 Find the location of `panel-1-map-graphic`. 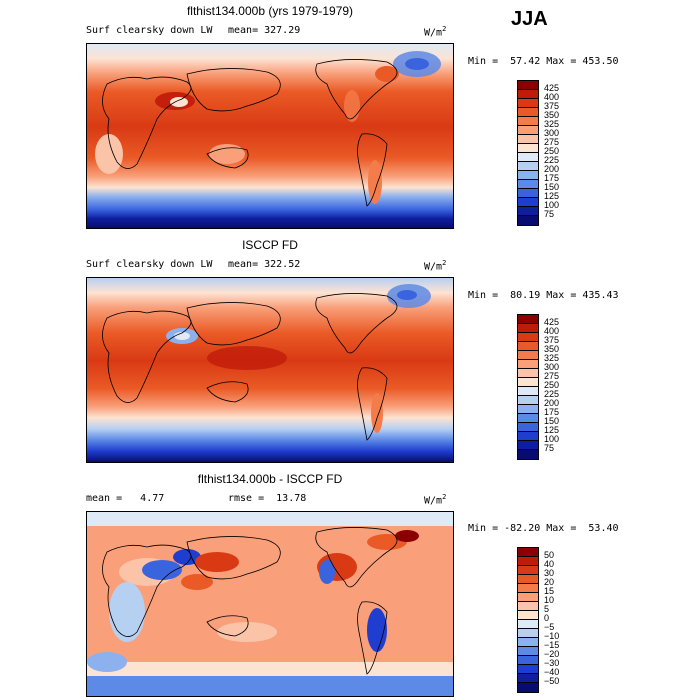

panel-1-map-graphic is located at coordinates (270, 136).